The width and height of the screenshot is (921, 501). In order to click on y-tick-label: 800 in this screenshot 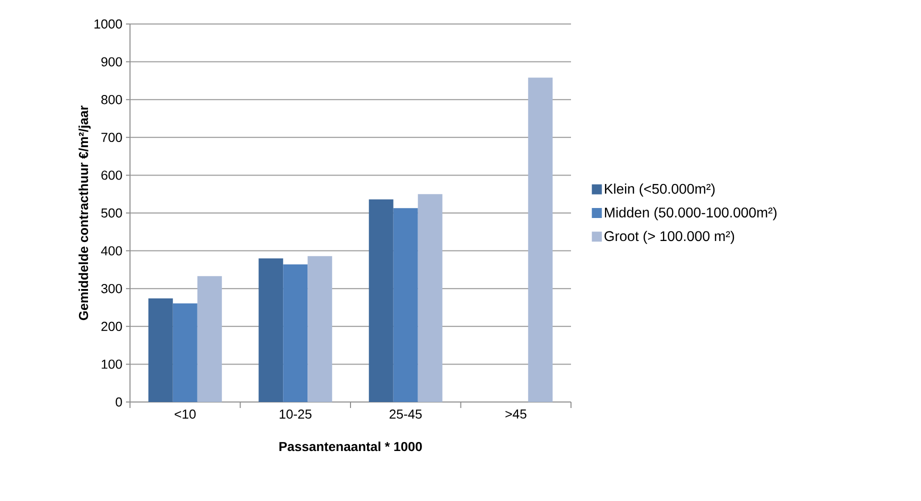, I will do `click(111, 99)`.